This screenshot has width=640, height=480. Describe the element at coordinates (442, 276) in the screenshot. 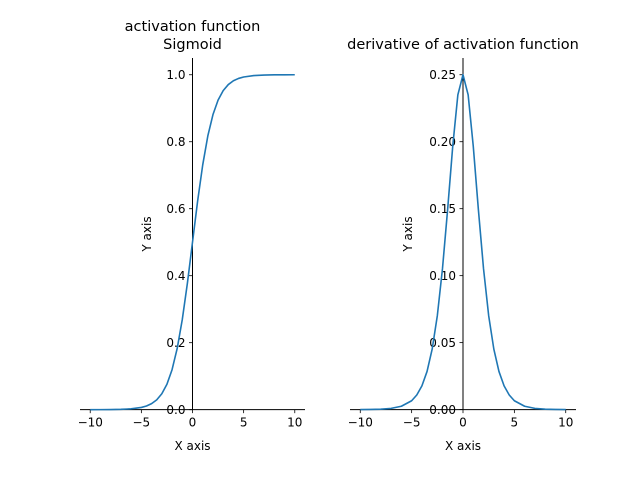

I see `y-tick-label: 0.10` at that location.